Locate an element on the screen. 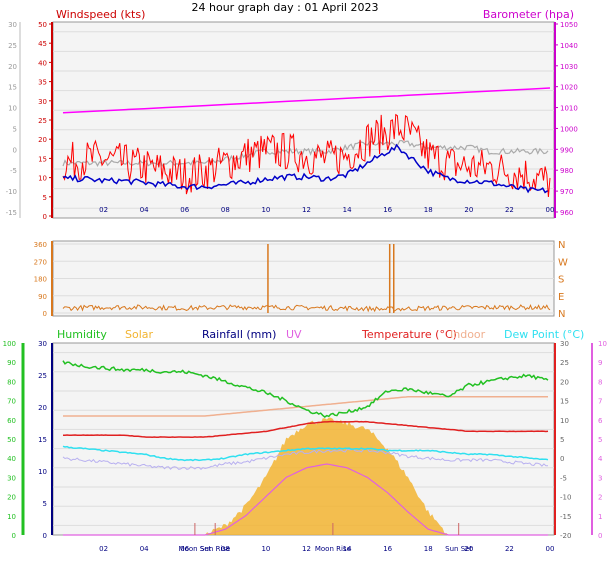 This screenshot has width=608, height=565. event-label: Sun Set is located at coordinates (458, 549).